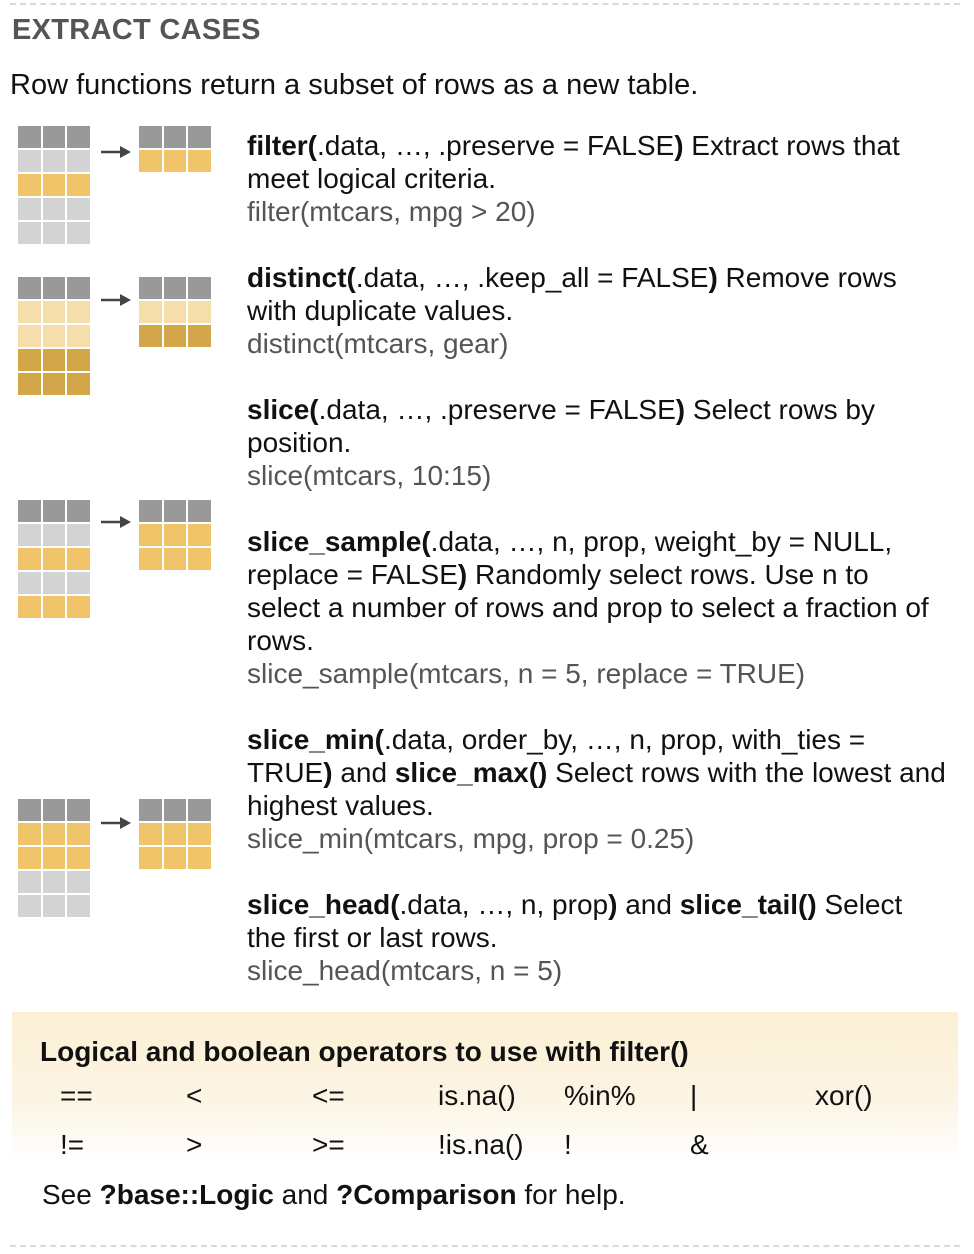 The height and width of the screenshot is (1254, 974). What do you see at coordinates (568, 1144) in the screenshot?
I see `operator: !` at bounding box center [568, 1144].